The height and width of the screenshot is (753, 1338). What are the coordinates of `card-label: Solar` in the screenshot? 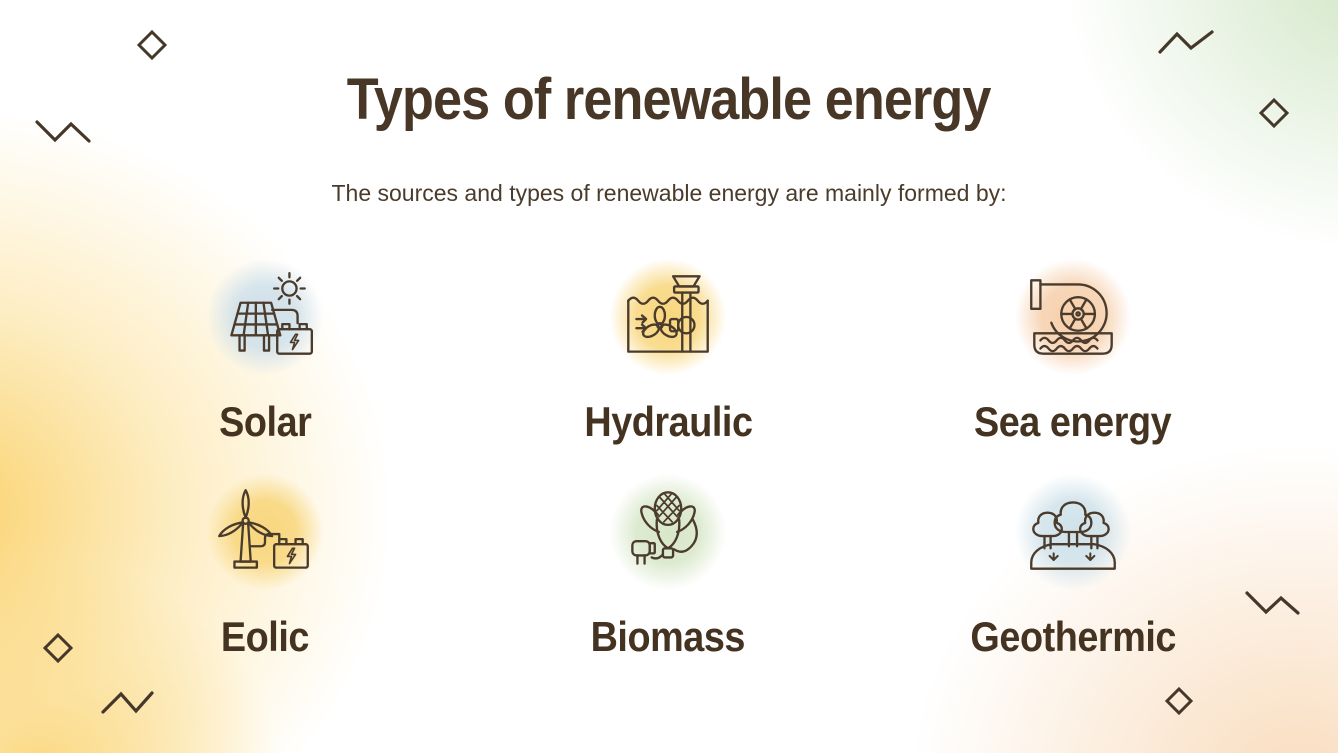 It's located at (265, 421).